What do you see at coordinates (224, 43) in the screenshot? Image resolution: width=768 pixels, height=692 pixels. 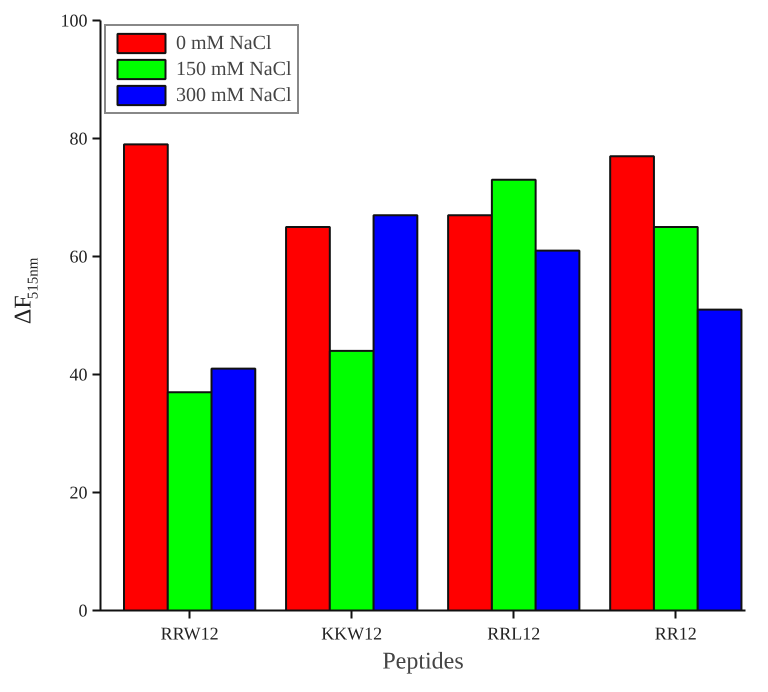 I see `legend-label: 0 mM NaCl` at bounding box center [224, 43].